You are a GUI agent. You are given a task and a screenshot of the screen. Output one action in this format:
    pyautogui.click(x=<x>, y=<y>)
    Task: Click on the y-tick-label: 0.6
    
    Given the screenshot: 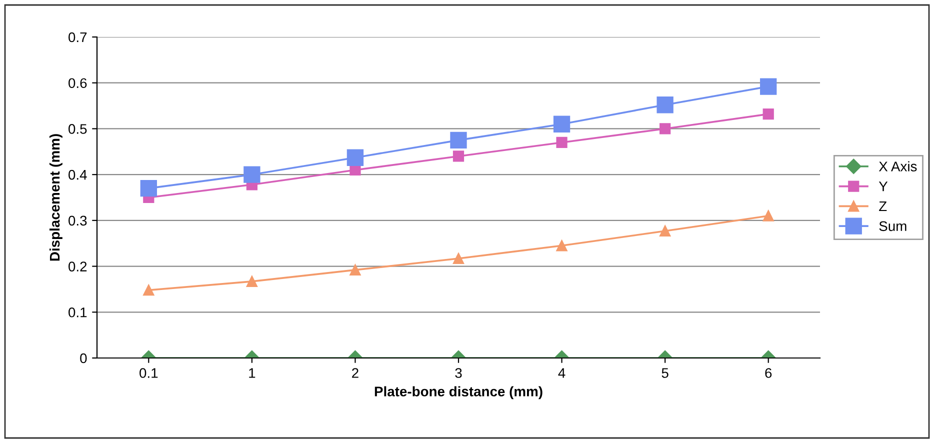 What is the action you would take?
    pyautogui.click(x=77, y=83)
    